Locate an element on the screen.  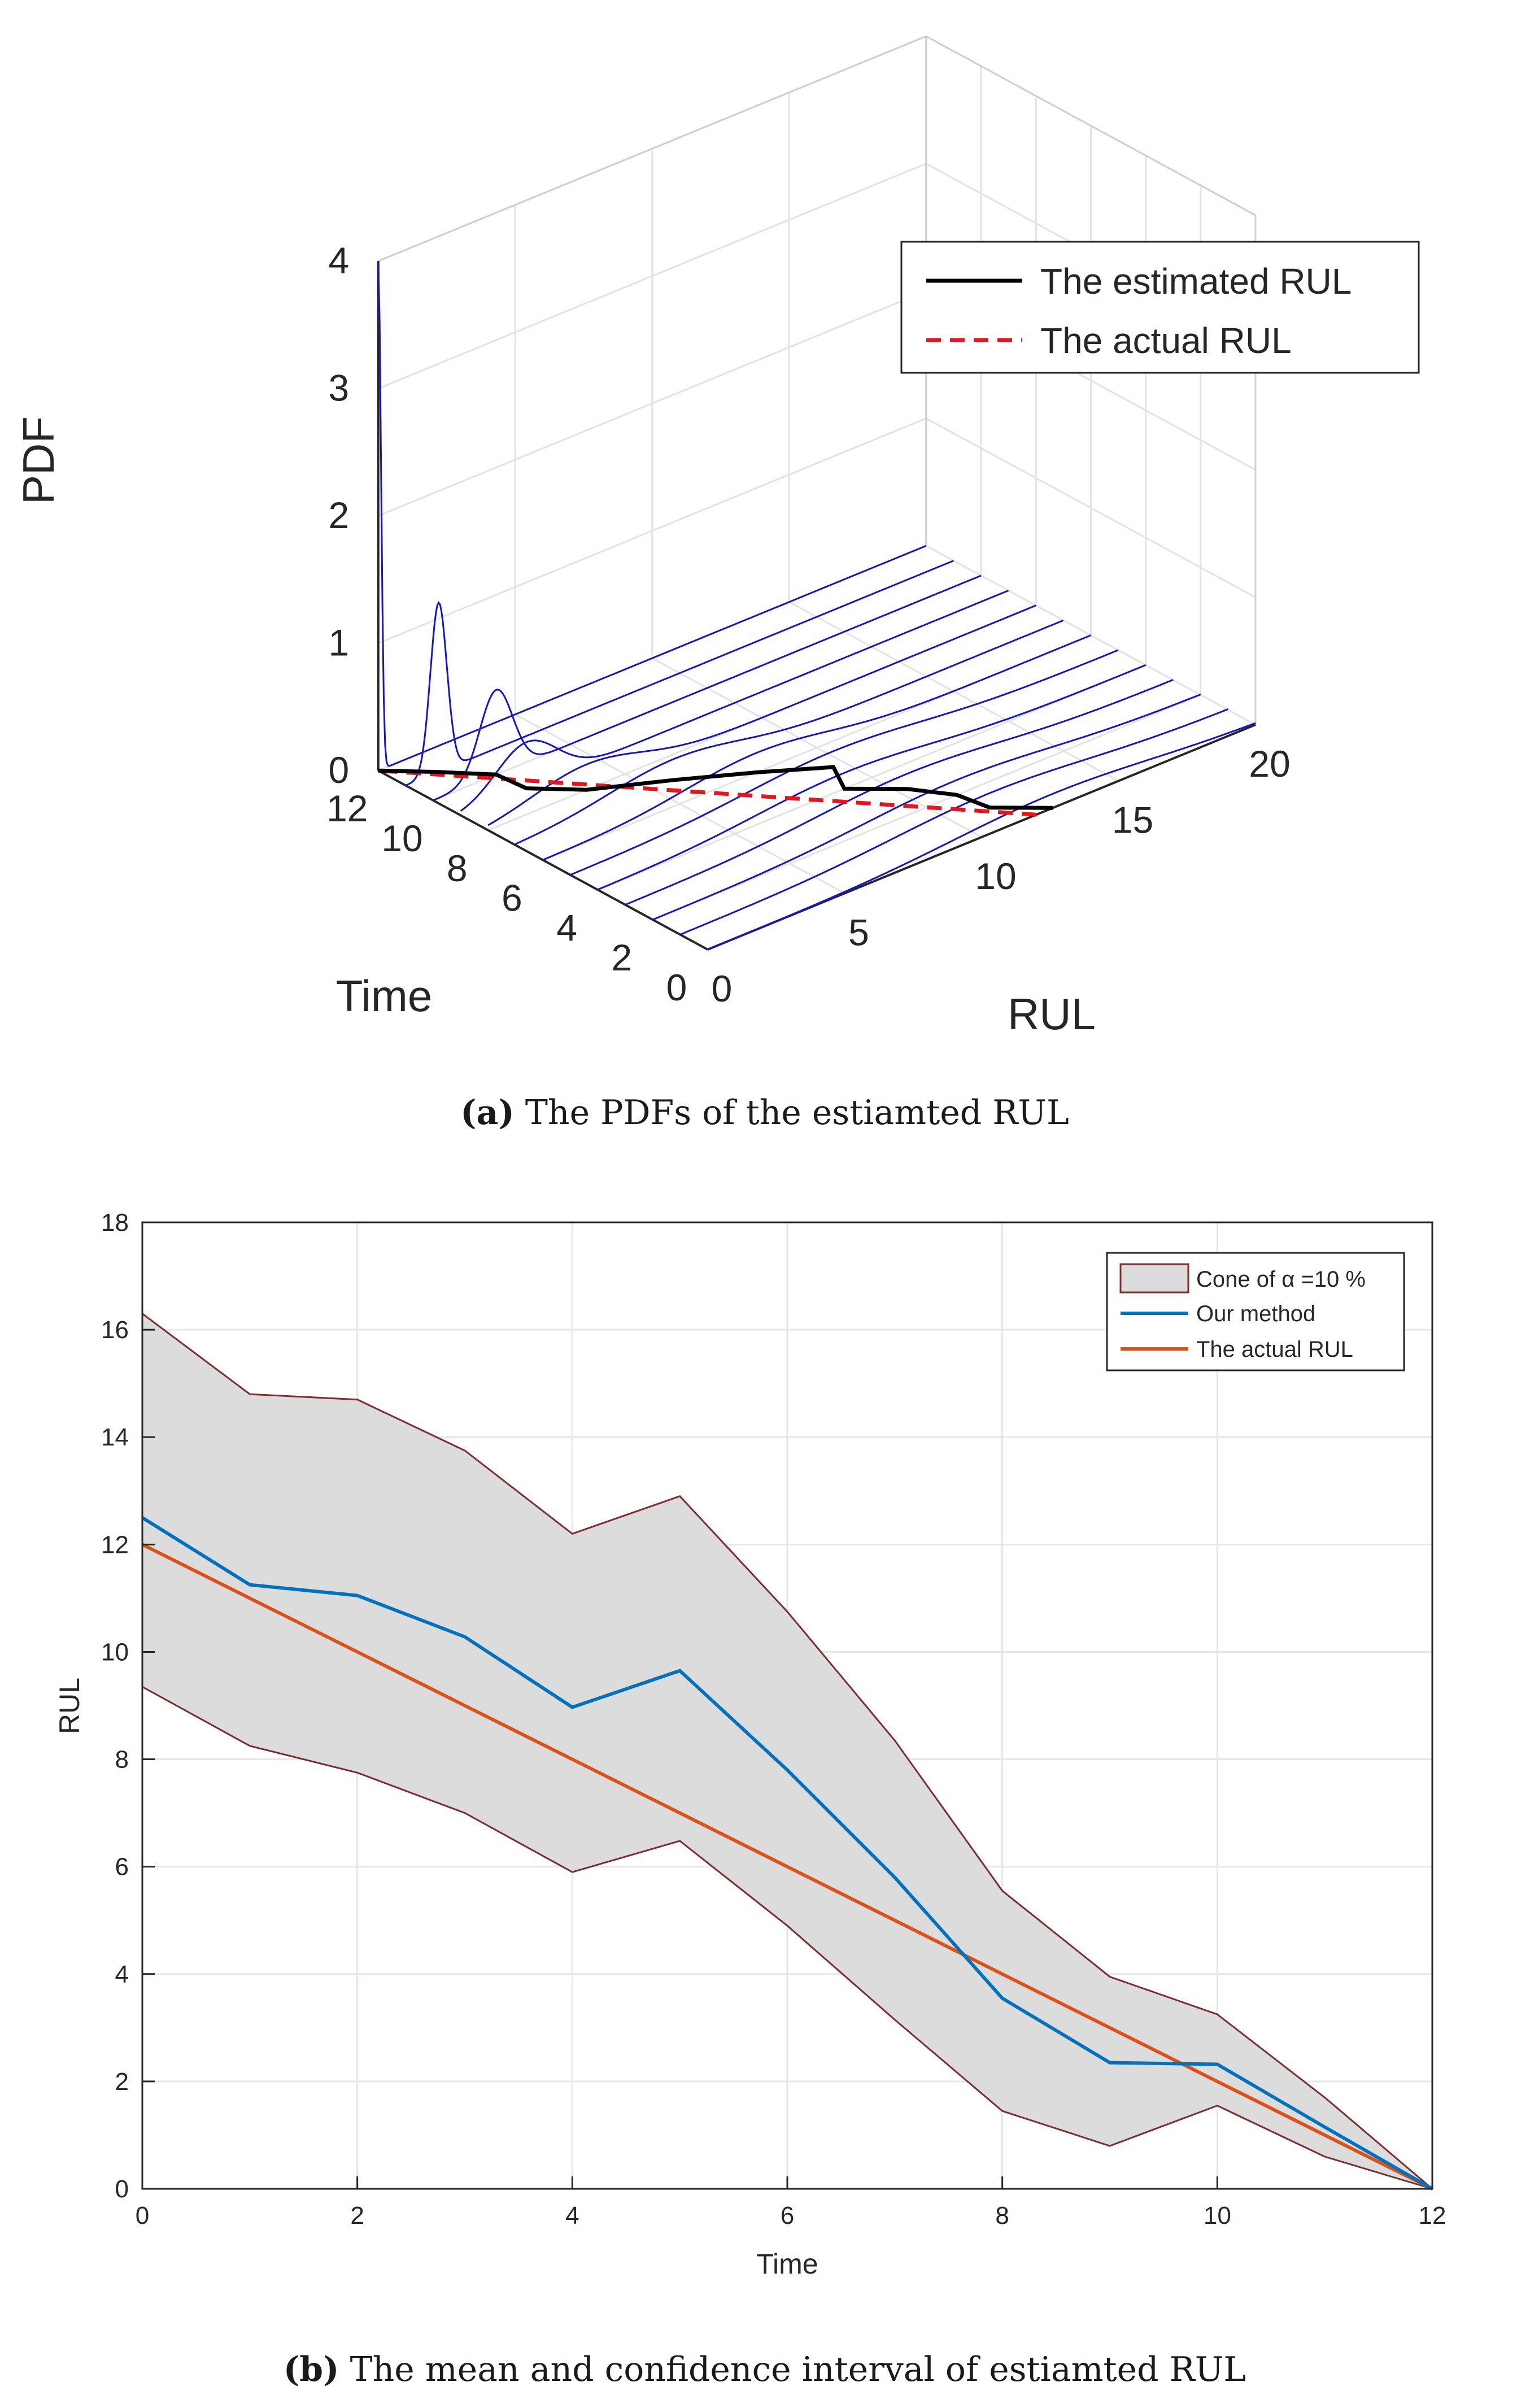
a-actual-rul-line is located at coordinates (708, 792).